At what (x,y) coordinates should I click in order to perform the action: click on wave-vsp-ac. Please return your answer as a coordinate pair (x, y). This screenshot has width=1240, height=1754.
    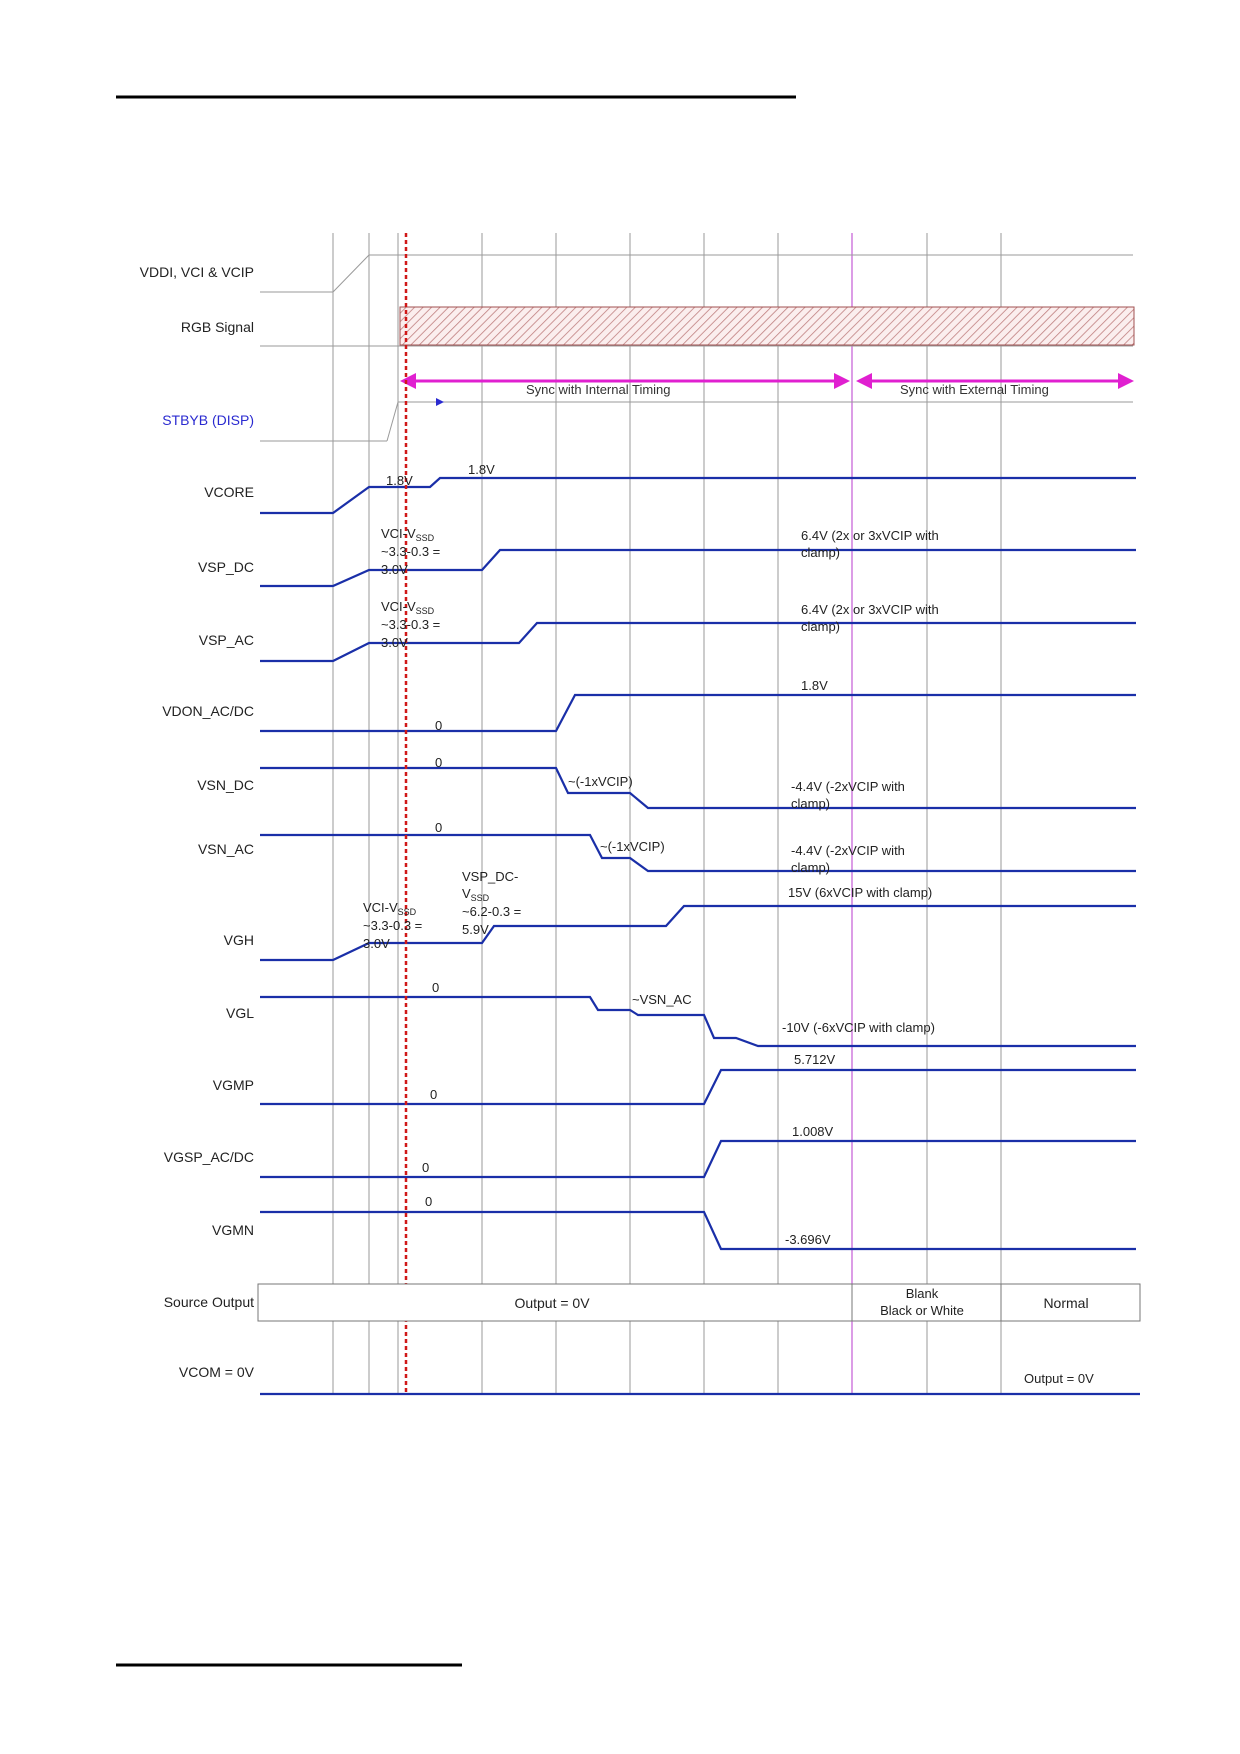
    Looking at the image, I should click on (698, 642).